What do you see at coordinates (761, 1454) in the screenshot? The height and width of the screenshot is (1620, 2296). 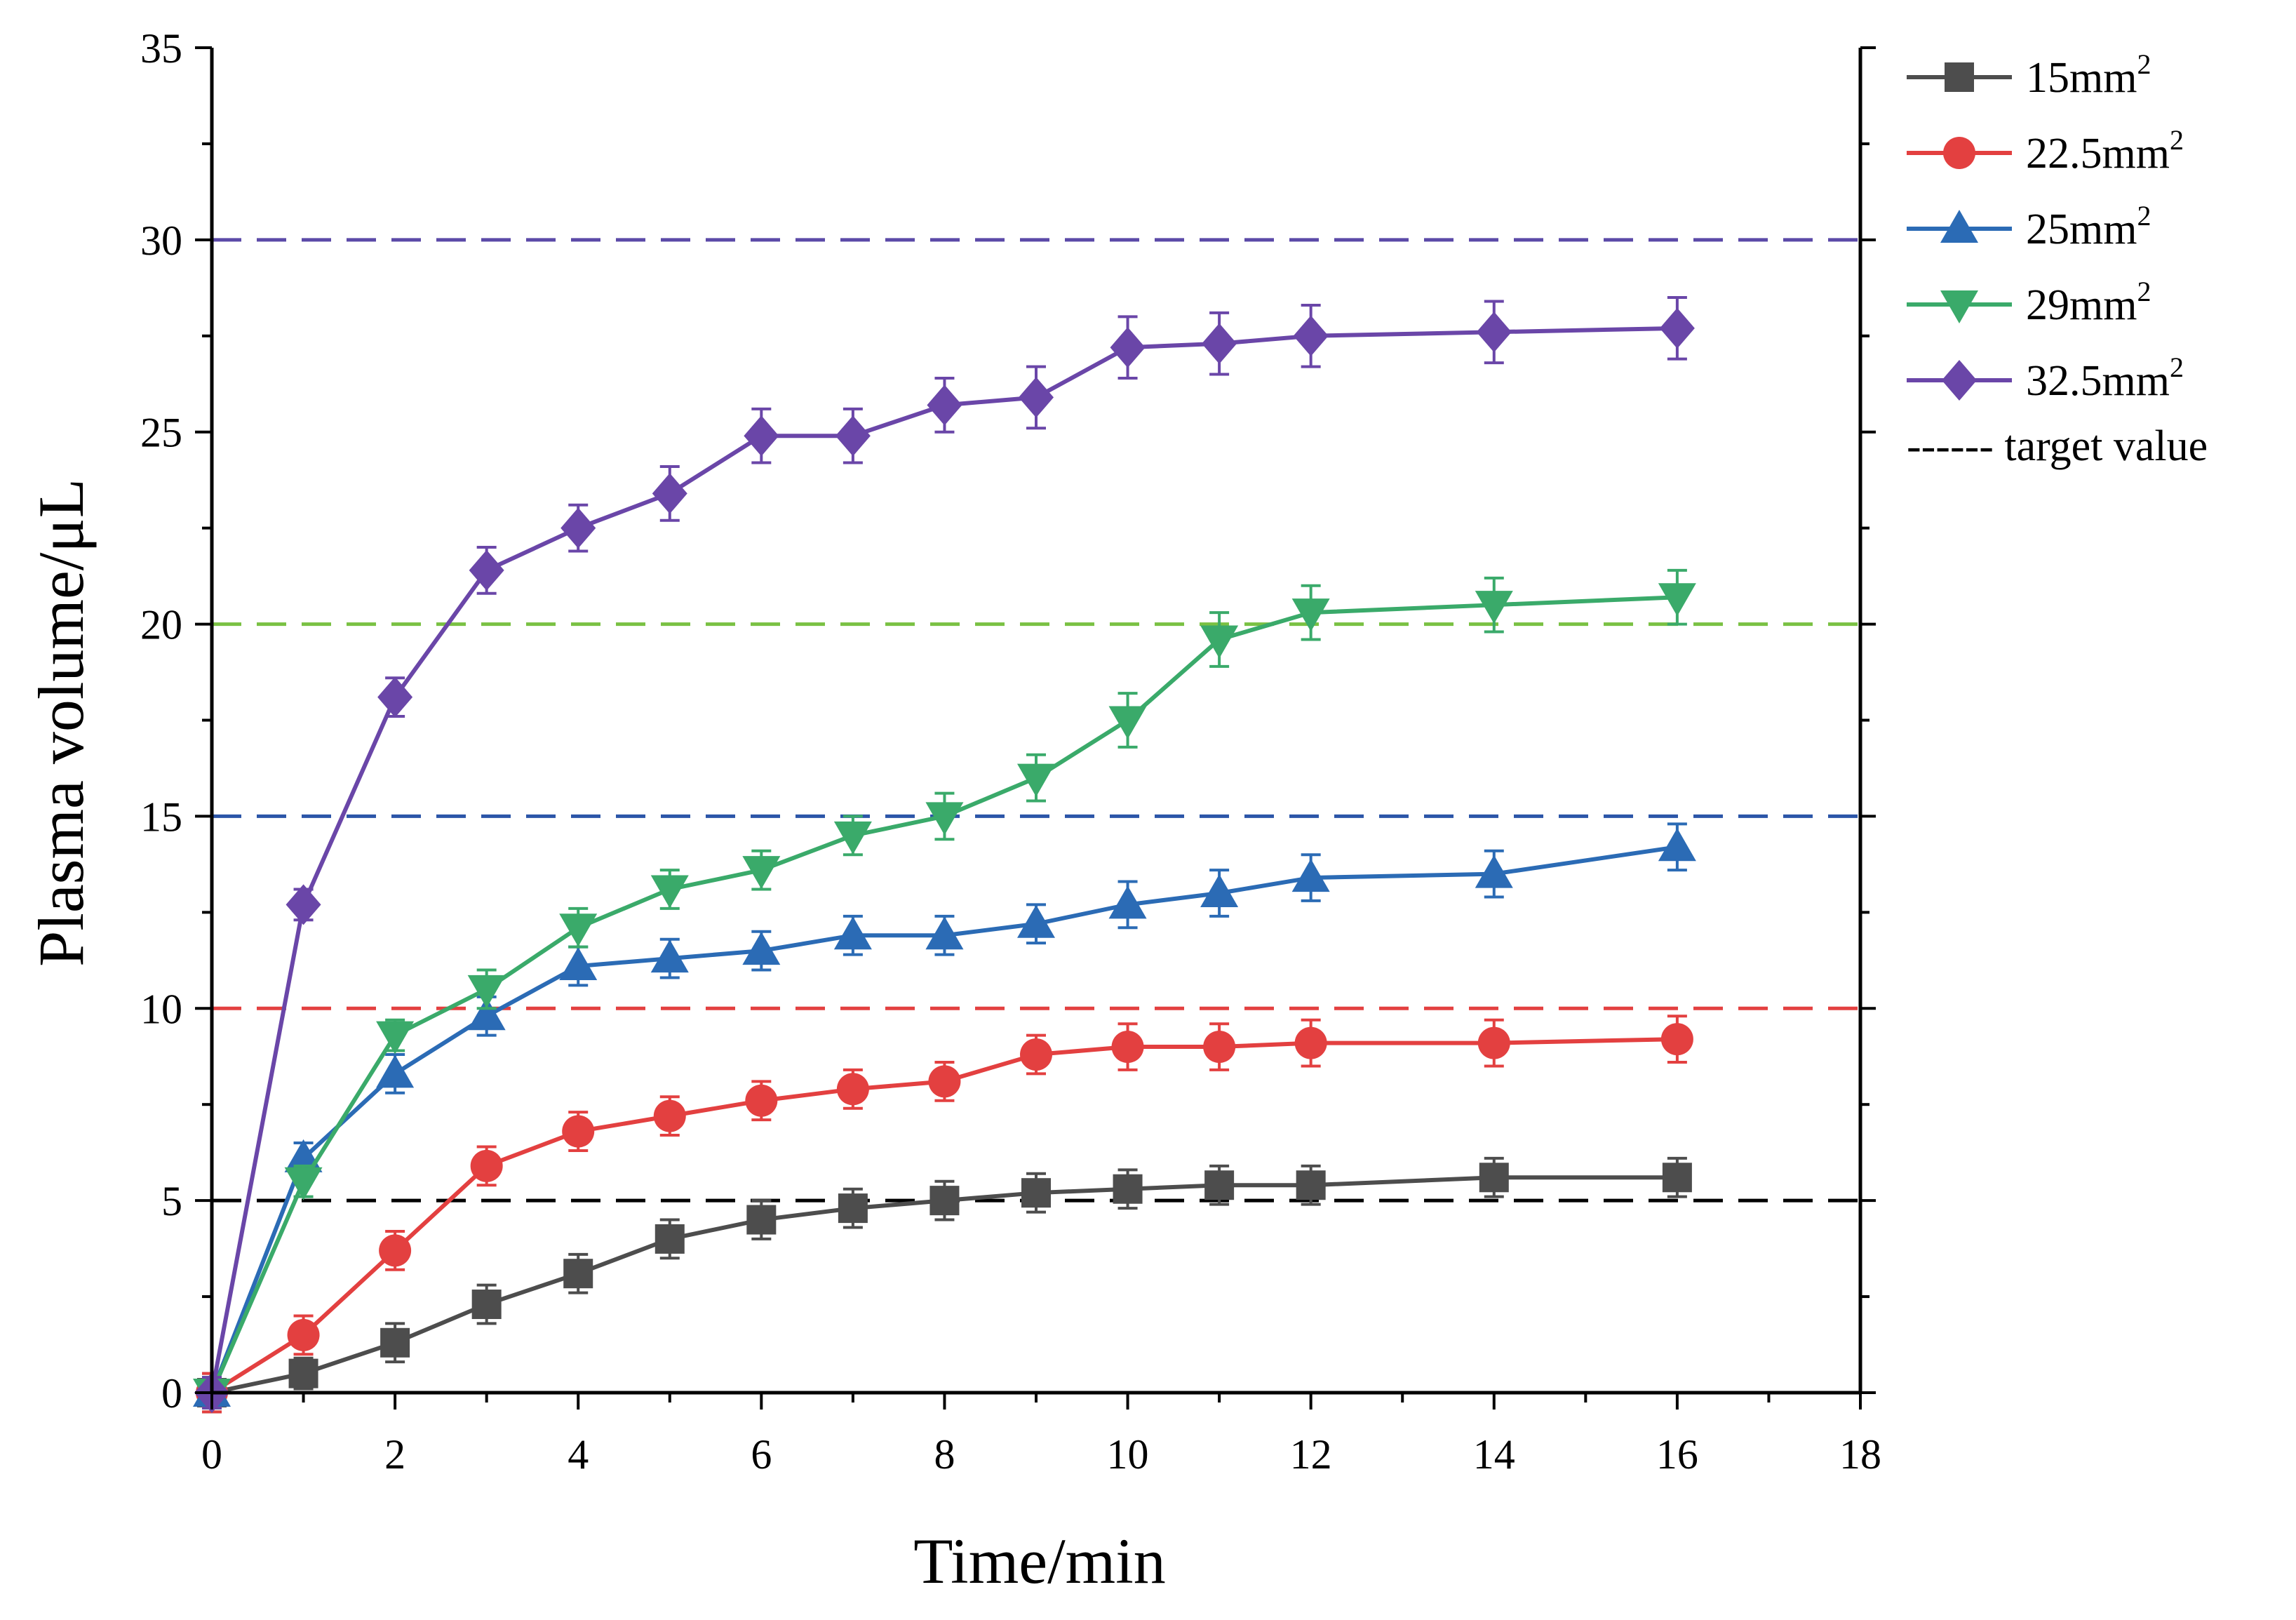 I see `x-tick-label: 6` at bounding box center [761, 1454].